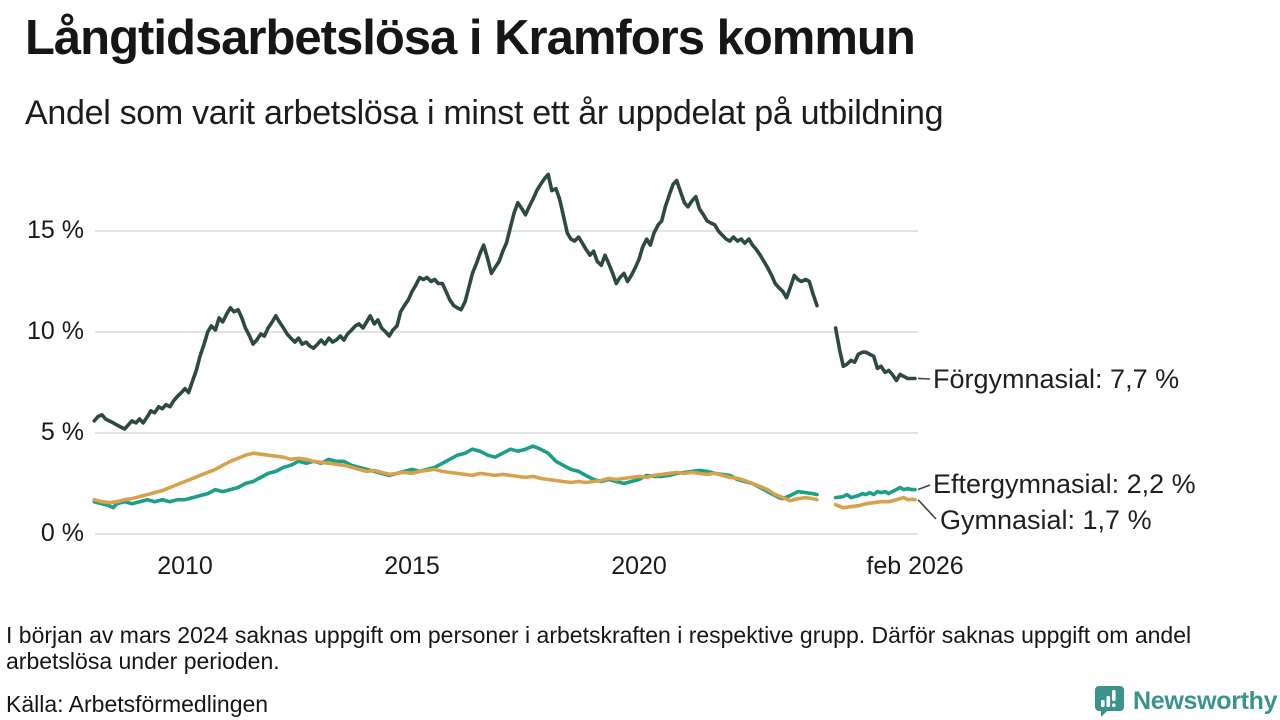 Image resolution: width=1280 pixels, height=720 pixels. What do you see at coordinates (137, 704) in the screenshot?
I see `source-text: Källa: Arbetsförmedlingen` at bounding box center [137, 704].